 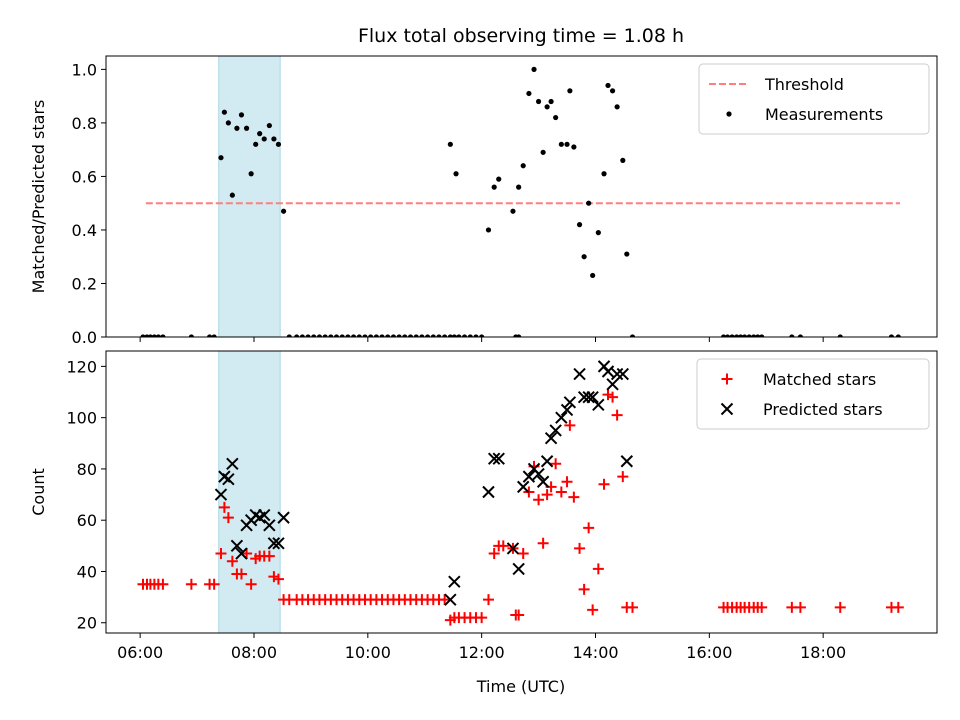 What do you see at coordinates (84, 230) in the screenshot?
I see `y-tick-label: 0.4` at bounding box center [84, 230].